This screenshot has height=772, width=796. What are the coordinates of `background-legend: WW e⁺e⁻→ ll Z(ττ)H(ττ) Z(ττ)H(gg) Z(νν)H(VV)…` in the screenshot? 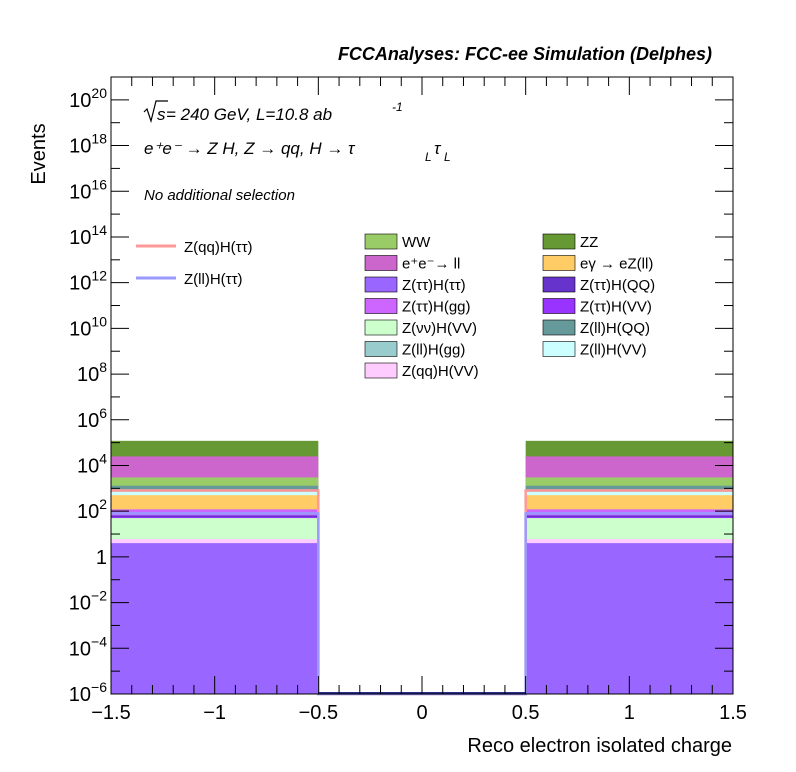 It's located at (509, 306).